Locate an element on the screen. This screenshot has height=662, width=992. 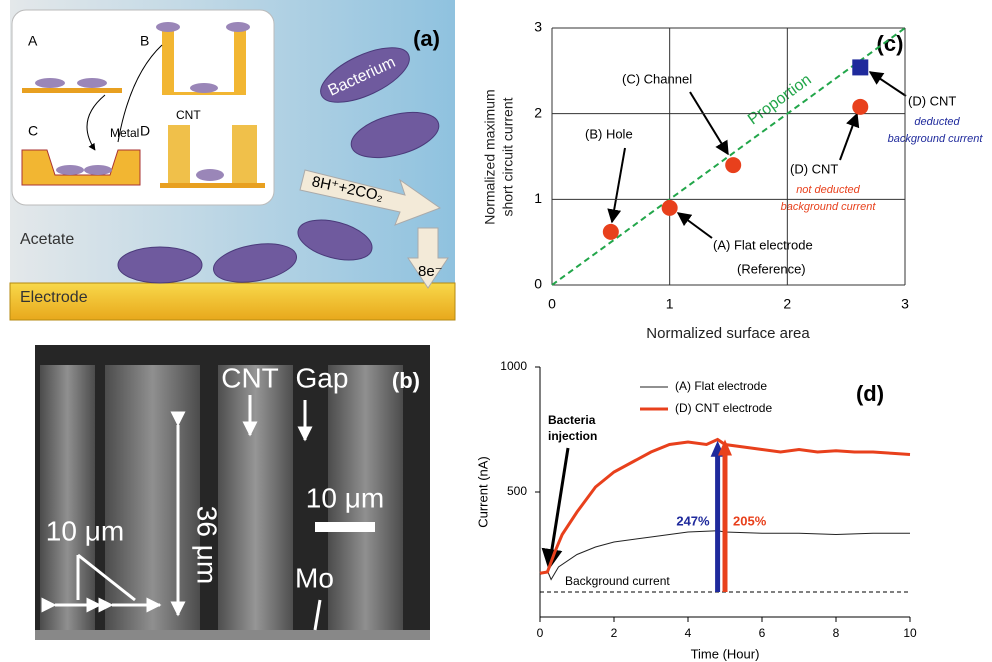
acetate-label: Acetate is located at coordinates (47, 239).